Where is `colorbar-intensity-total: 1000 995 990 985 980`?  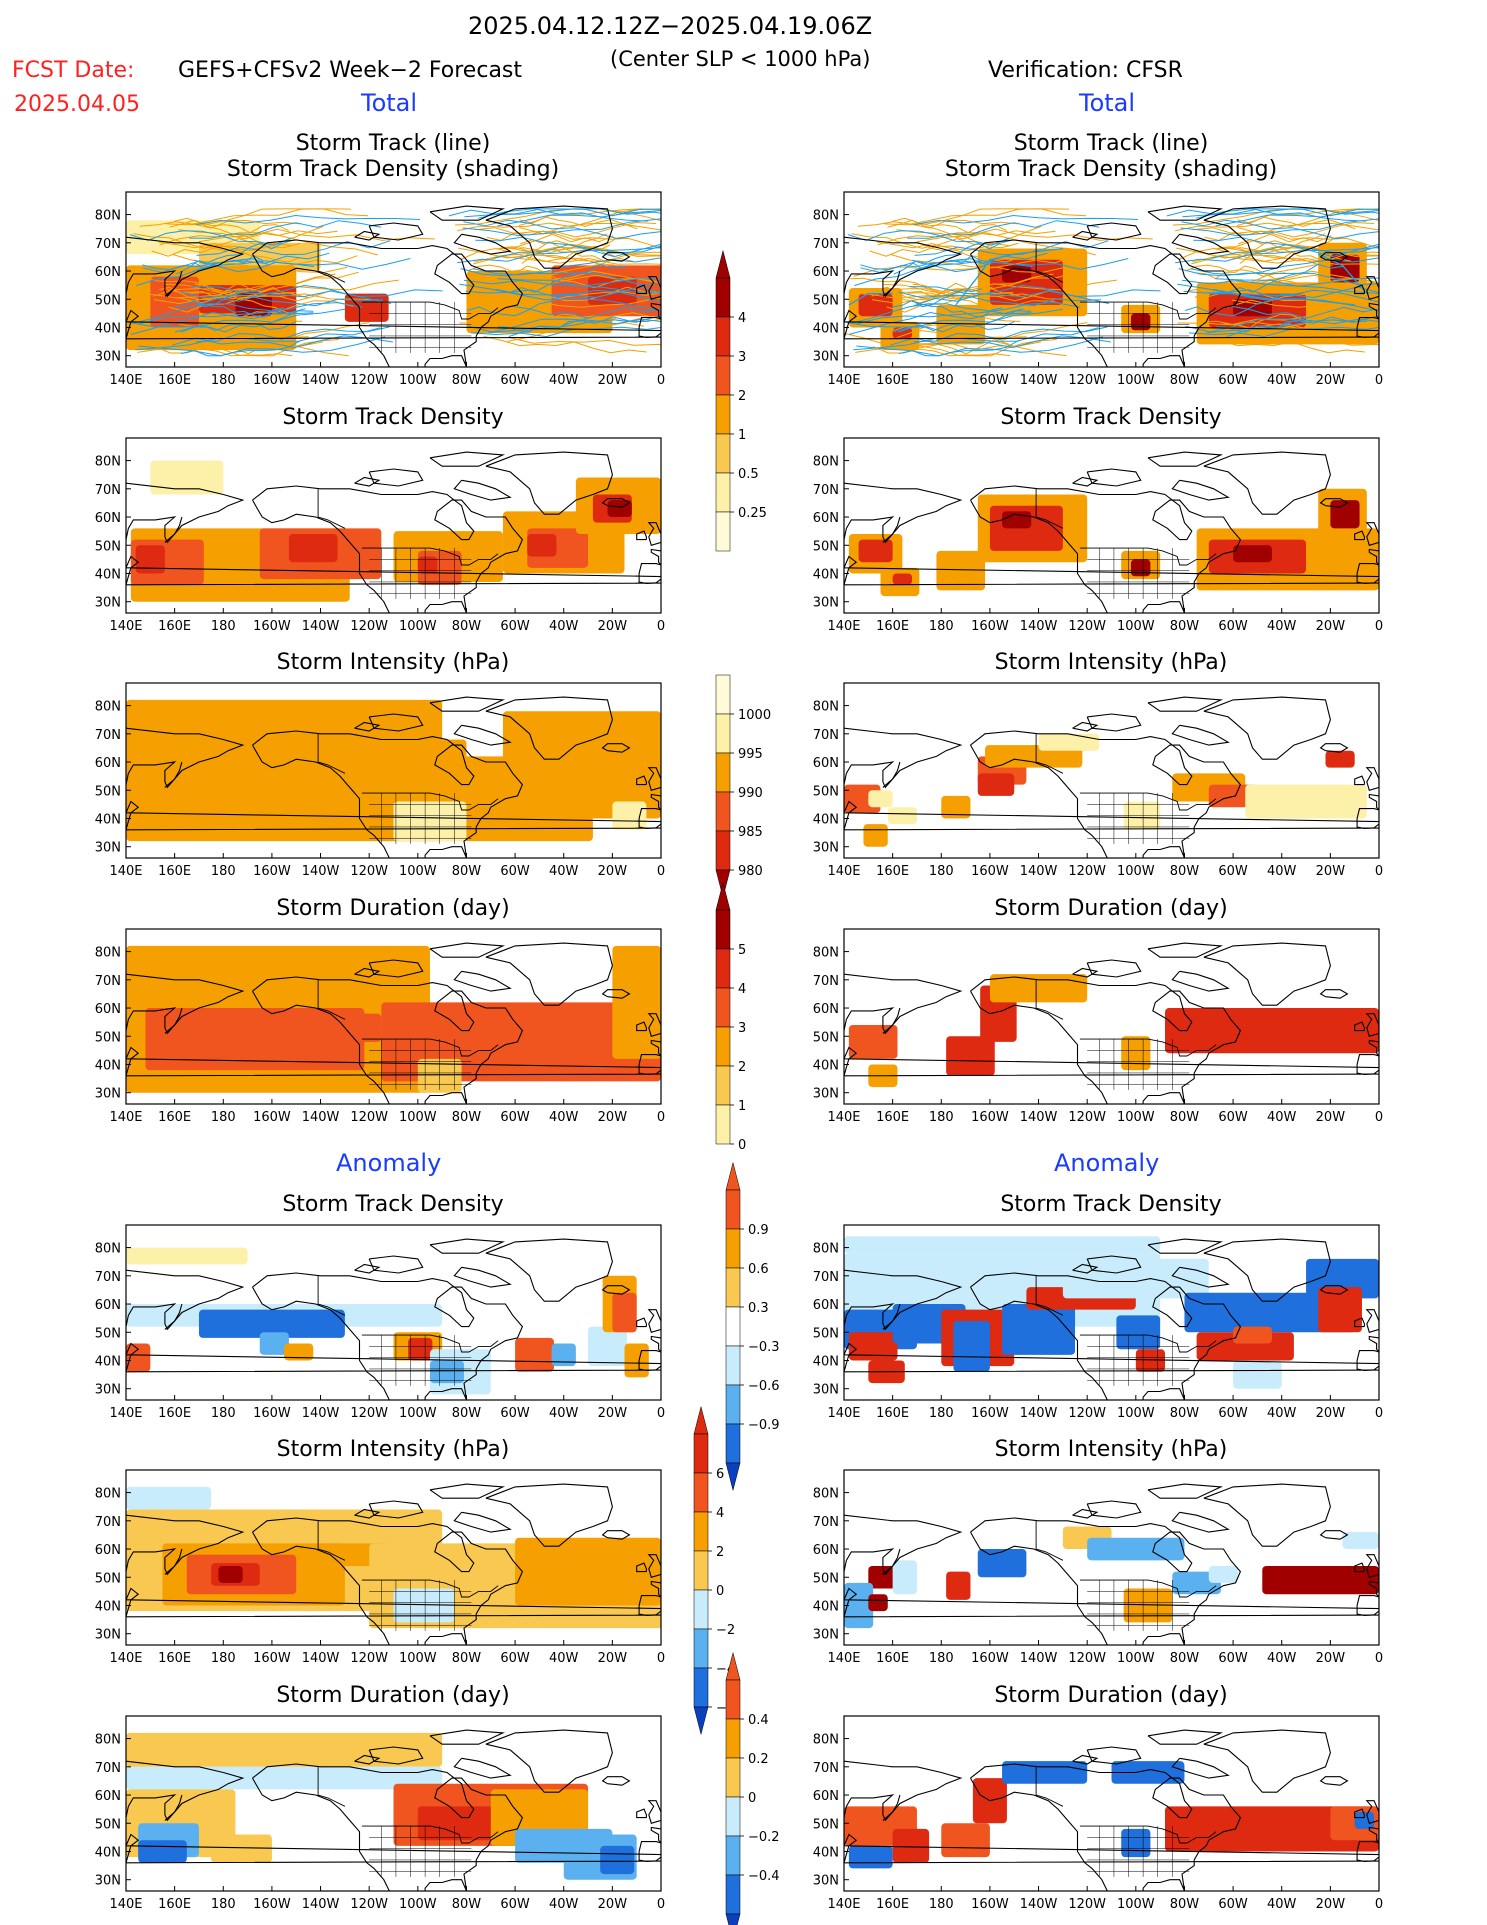 colorbar-intensity-total: 1000 995 990 985 980 is located at coordinates (743, 786).